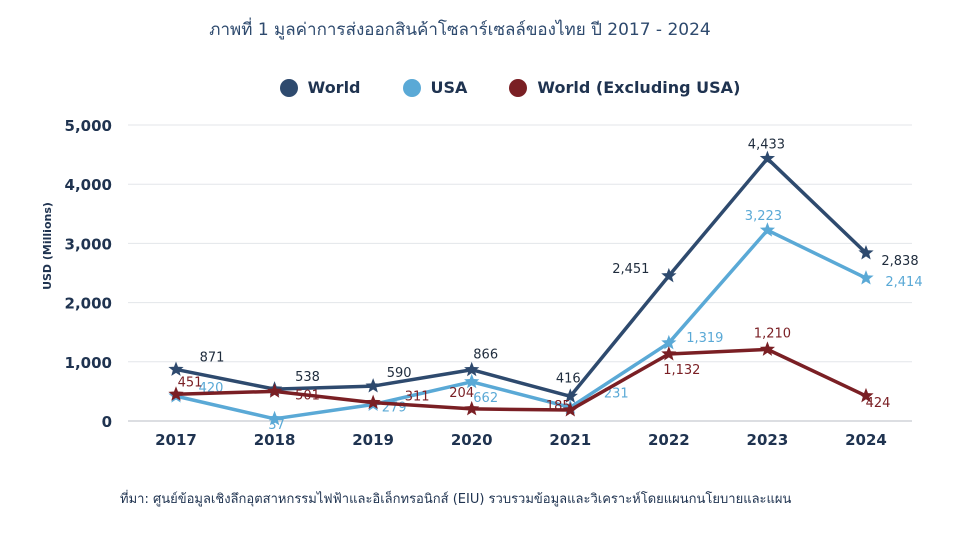  What do you see at coordinates (190, 382) in the screenshot?
I see `data-label: 451` at bounding box center [190, 382].